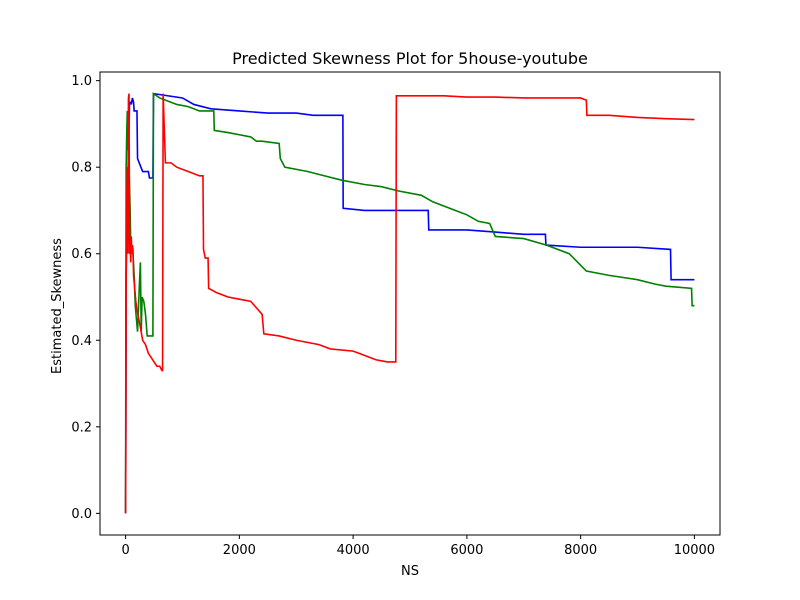 This screenshot has height=600, width=800. Describe the element at coordinates (81, 81) in the screenshot. I see `y-tick-label: 1.0` at that location.